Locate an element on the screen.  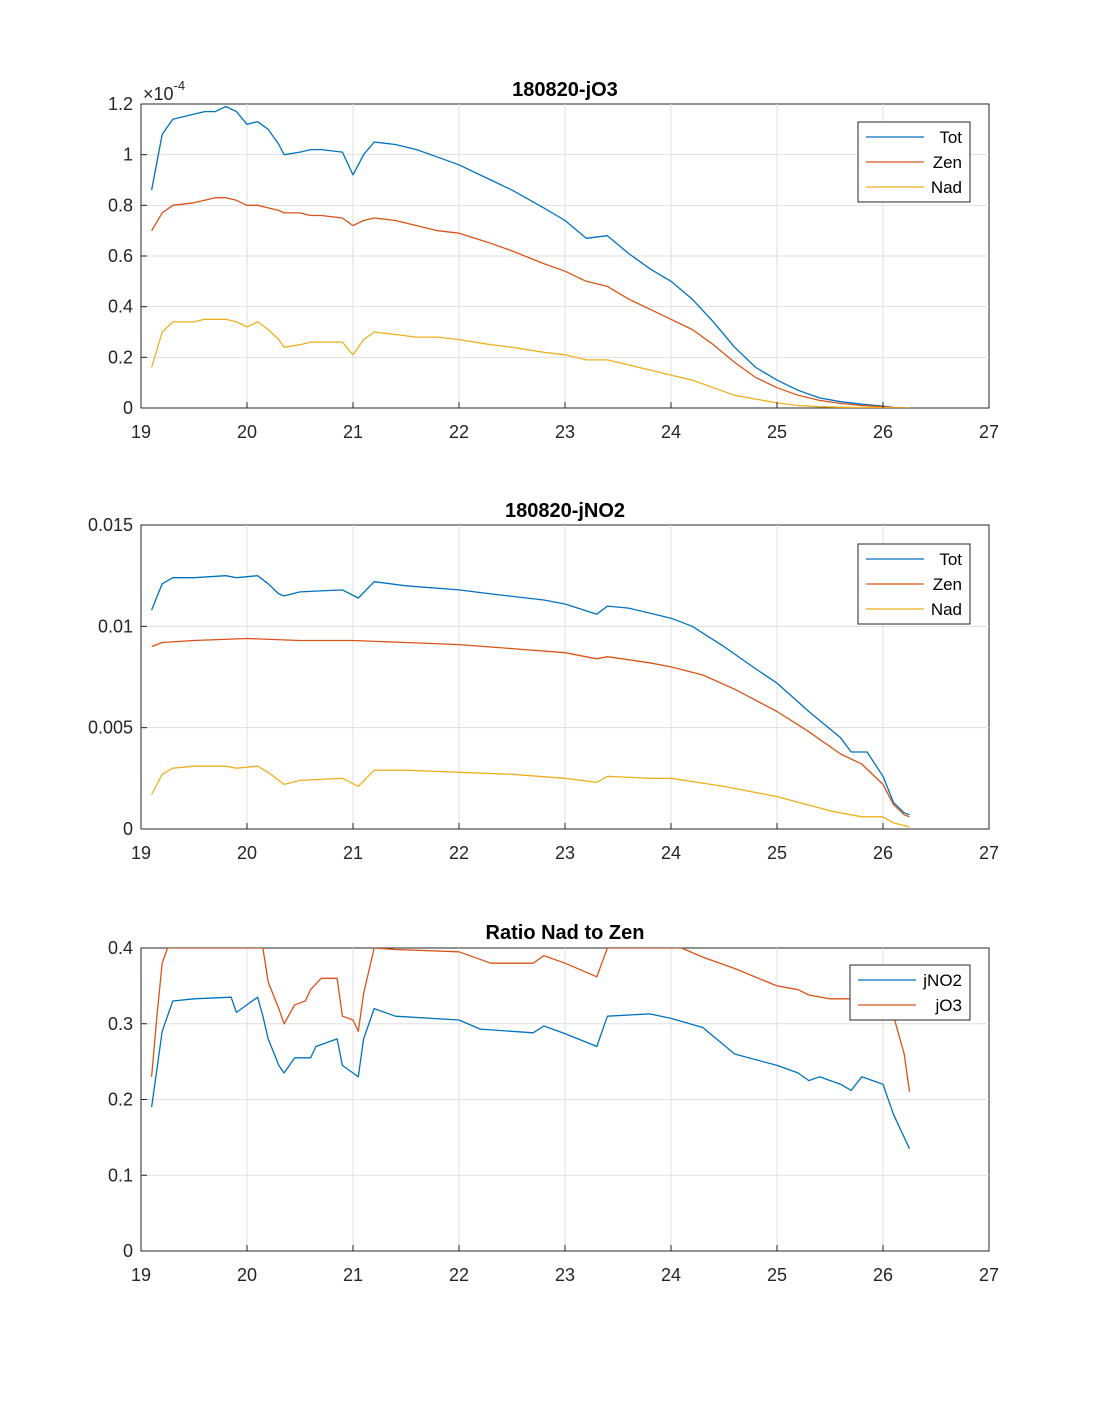
panel-jo3-y-tick-label: 1 is located at coordinates (128, 155).